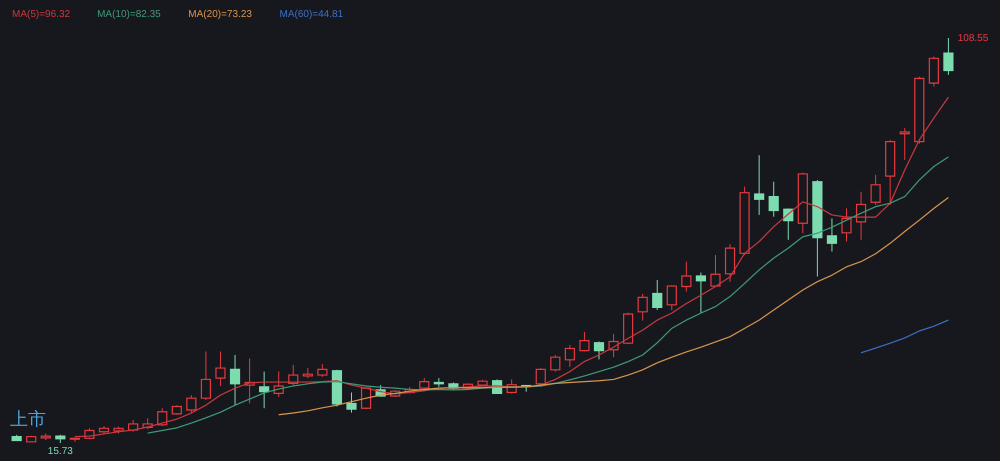 This screenshot has height=461, width=1000. I want to click on text: MA(20)=73.23, so click(220, 14).